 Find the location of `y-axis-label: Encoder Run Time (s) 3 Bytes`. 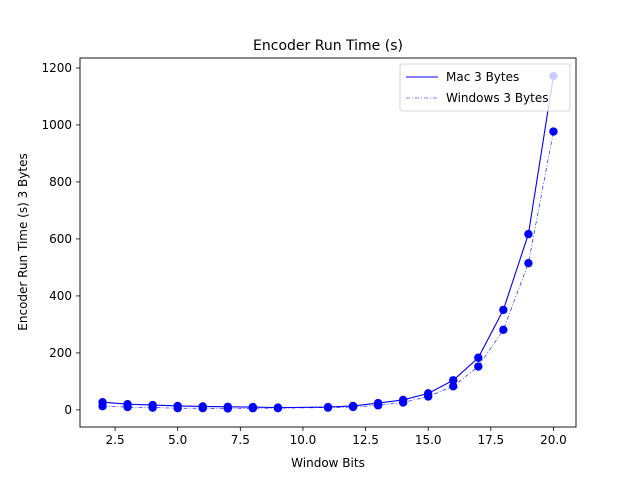

y-axis-label: Encoder Run Time (s) 3 Bytes is located at coordinates (23, 241).